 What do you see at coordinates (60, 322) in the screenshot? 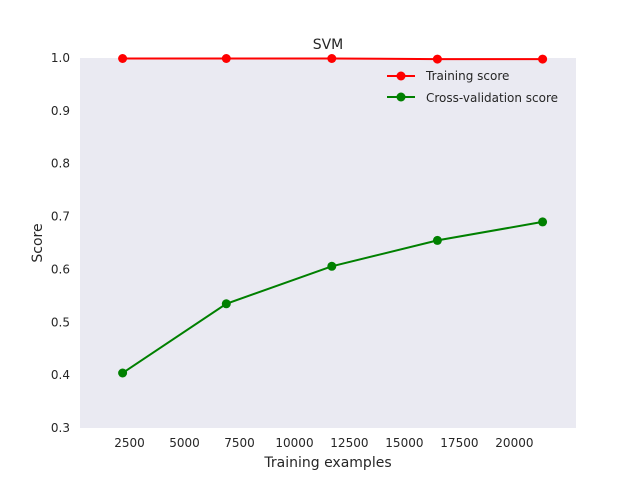
I see `y-tick-label: 0.5` at bounding box center [60, 322].